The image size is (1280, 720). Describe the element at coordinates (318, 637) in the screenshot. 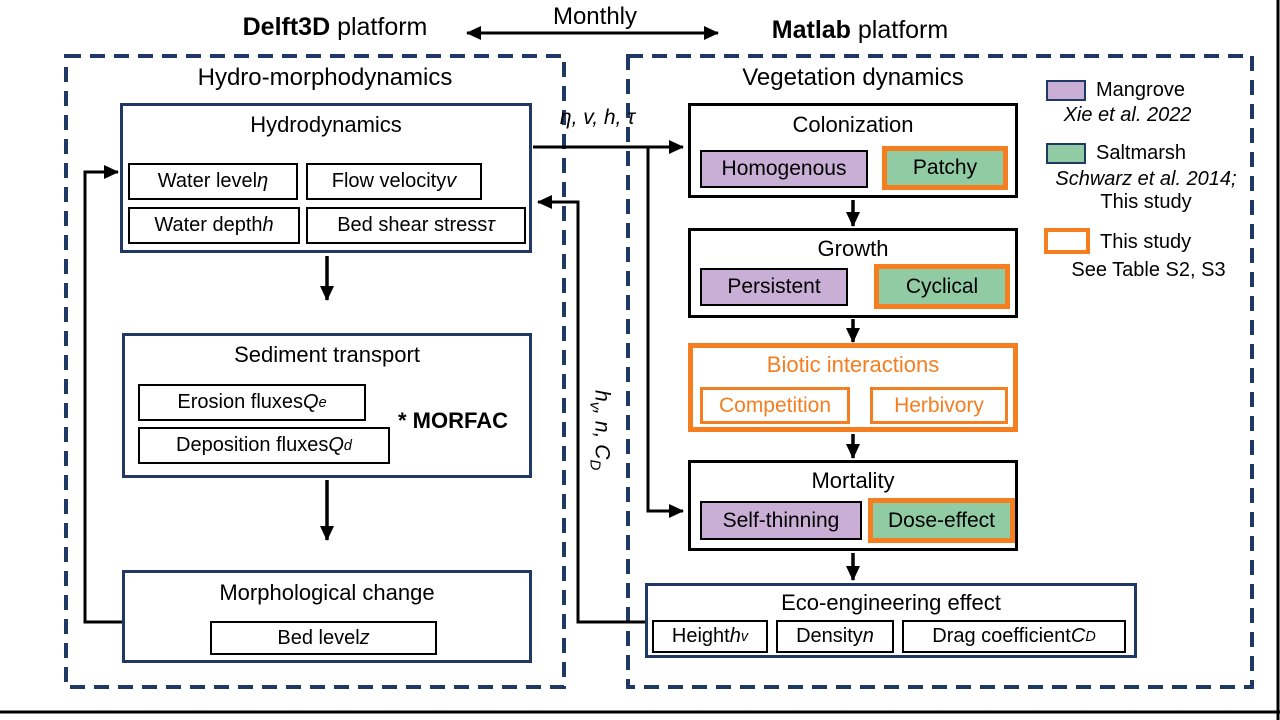

I see `bed-level-label: Bed level` at that location.